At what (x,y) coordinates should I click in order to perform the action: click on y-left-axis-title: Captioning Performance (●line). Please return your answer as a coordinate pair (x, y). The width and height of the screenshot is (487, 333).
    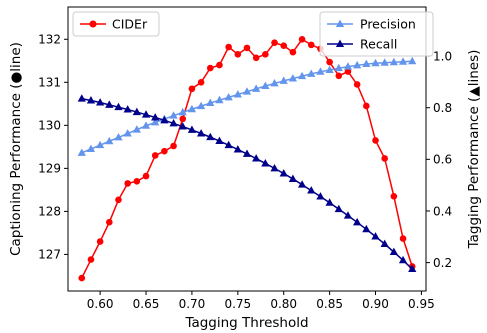
    Looking at the image, I should click on (16, 149).